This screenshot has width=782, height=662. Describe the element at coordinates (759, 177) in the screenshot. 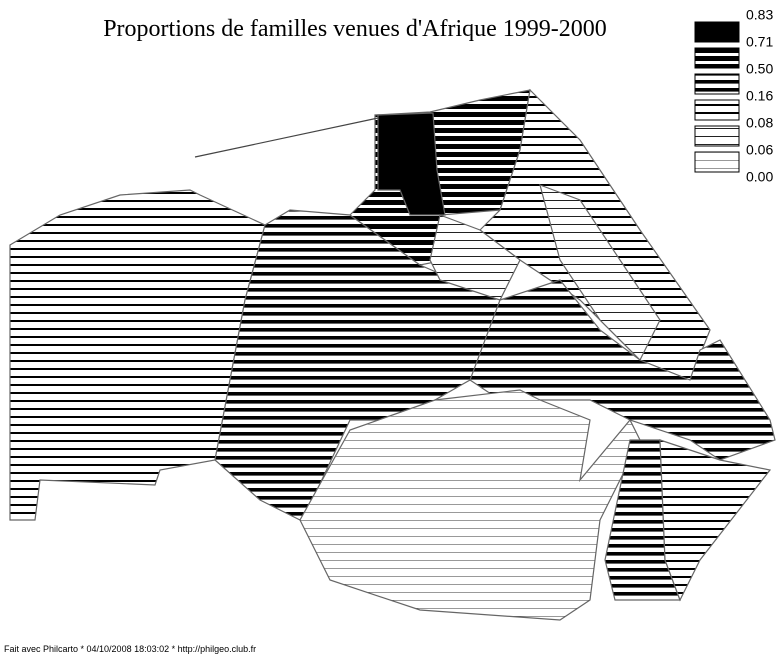

I see `legend-label: 0.00` at that location.